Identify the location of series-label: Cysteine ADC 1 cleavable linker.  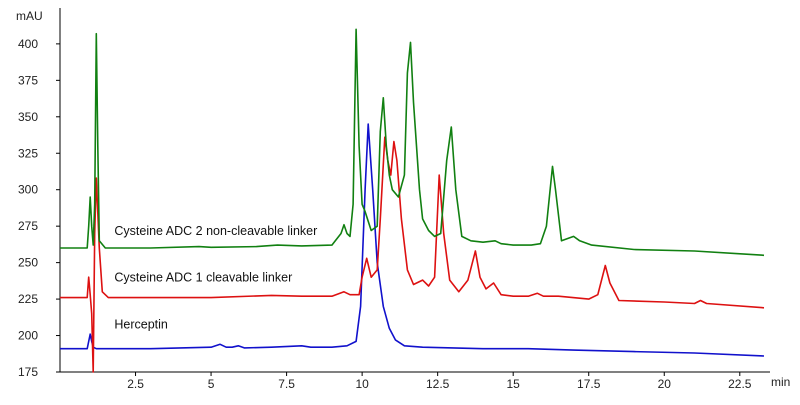
(203, 278).